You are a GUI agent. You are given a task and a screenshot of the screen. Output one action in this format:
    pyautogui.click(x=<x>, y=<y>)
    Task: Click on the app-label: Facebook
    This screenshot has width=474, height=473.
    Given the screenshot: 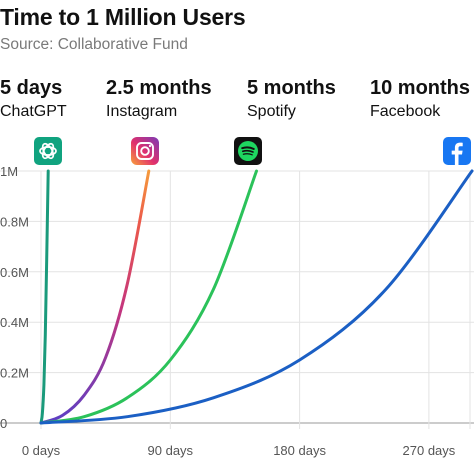 What is the action you would take?
    pyautogui.click(x=405, y=111)
    